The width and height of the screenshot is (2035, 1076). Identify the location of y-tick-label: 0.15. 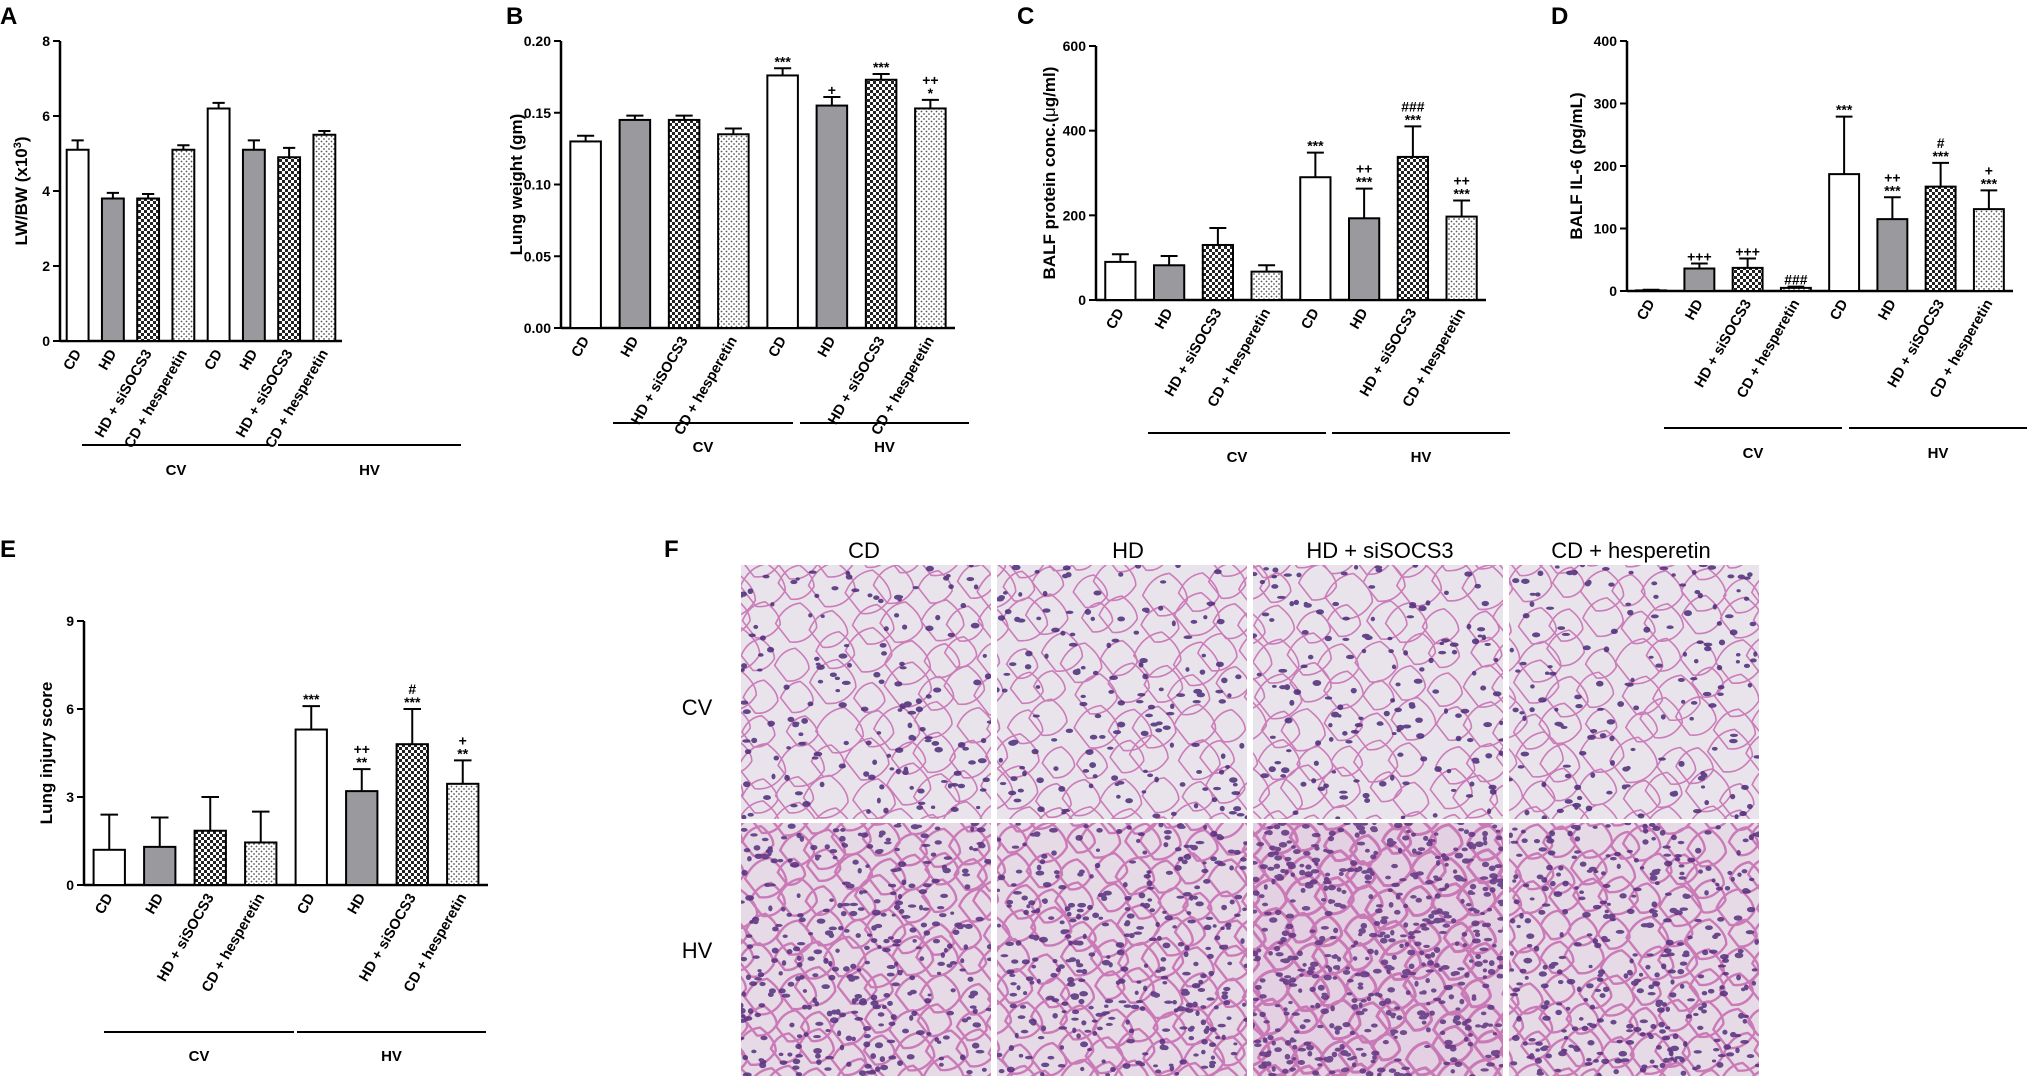
(537, 113).